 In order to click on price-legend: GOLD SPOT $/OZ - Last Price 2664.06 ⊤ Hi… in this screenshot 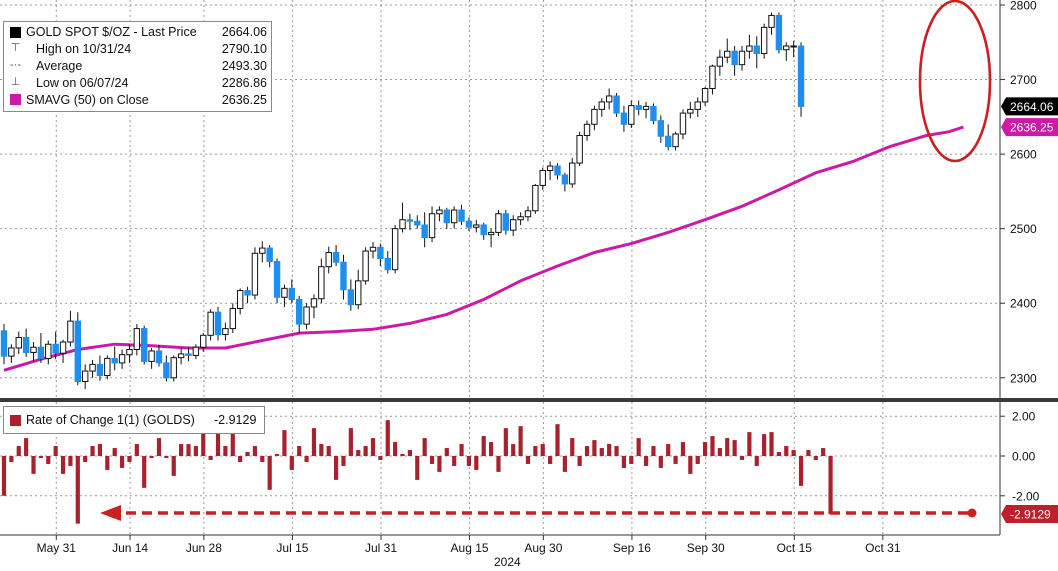, I will do `click(137, 66)`.